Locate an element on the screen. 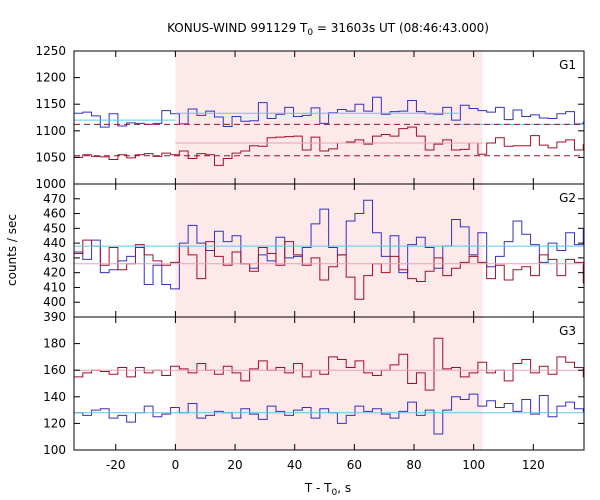 The height and width of the screenshot is (500, 600). x-tick-label: 60 is located at coordinates (354, 465).